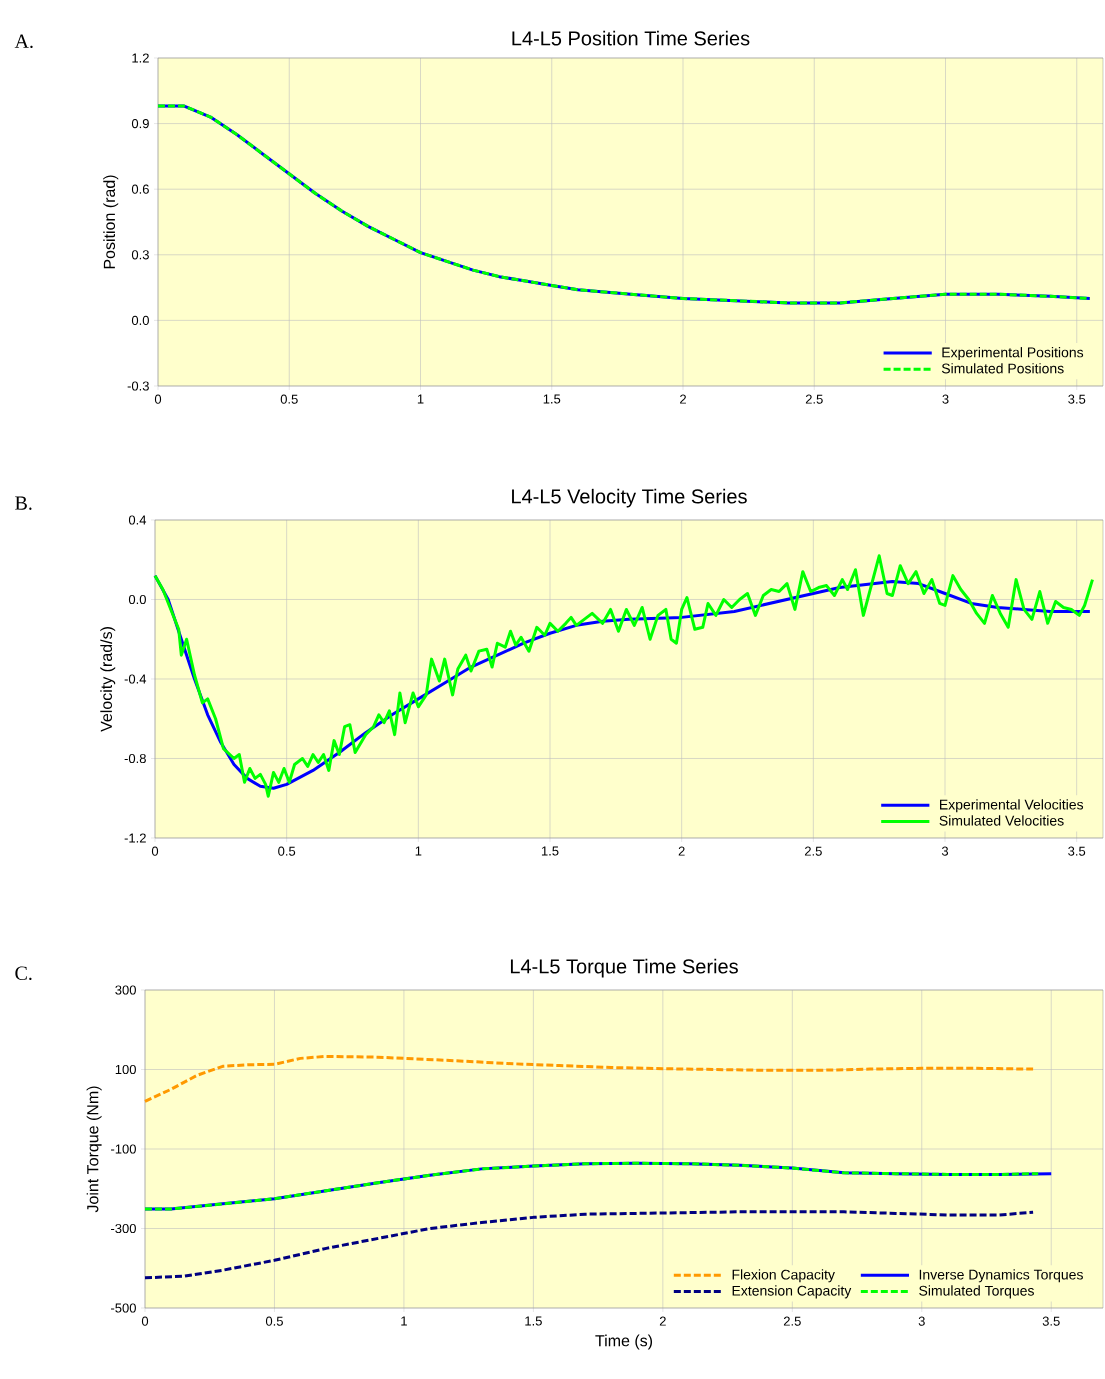 Image resolution: width=1105 pixels, height=1379 pixels. Describe the element at coordinates (624, 1342) in the screenshot. I see `x-axis-title: Time (s)` at that location.